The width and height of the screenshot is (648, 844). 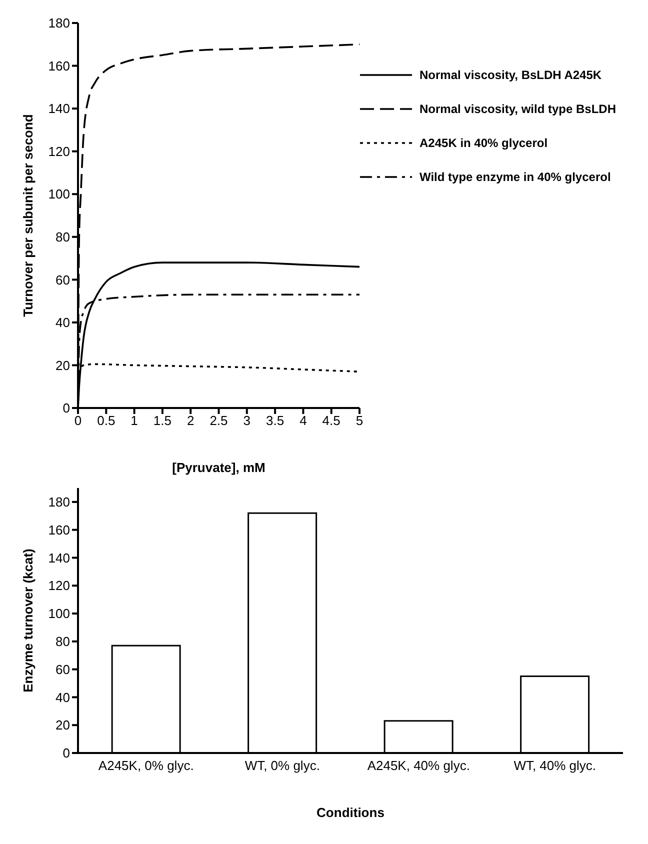 What do you see at coordinates (555, 766) in the screenshot?
I see `x-tick-label: WT, 40% glyc.` at bounding box center [555, 766].